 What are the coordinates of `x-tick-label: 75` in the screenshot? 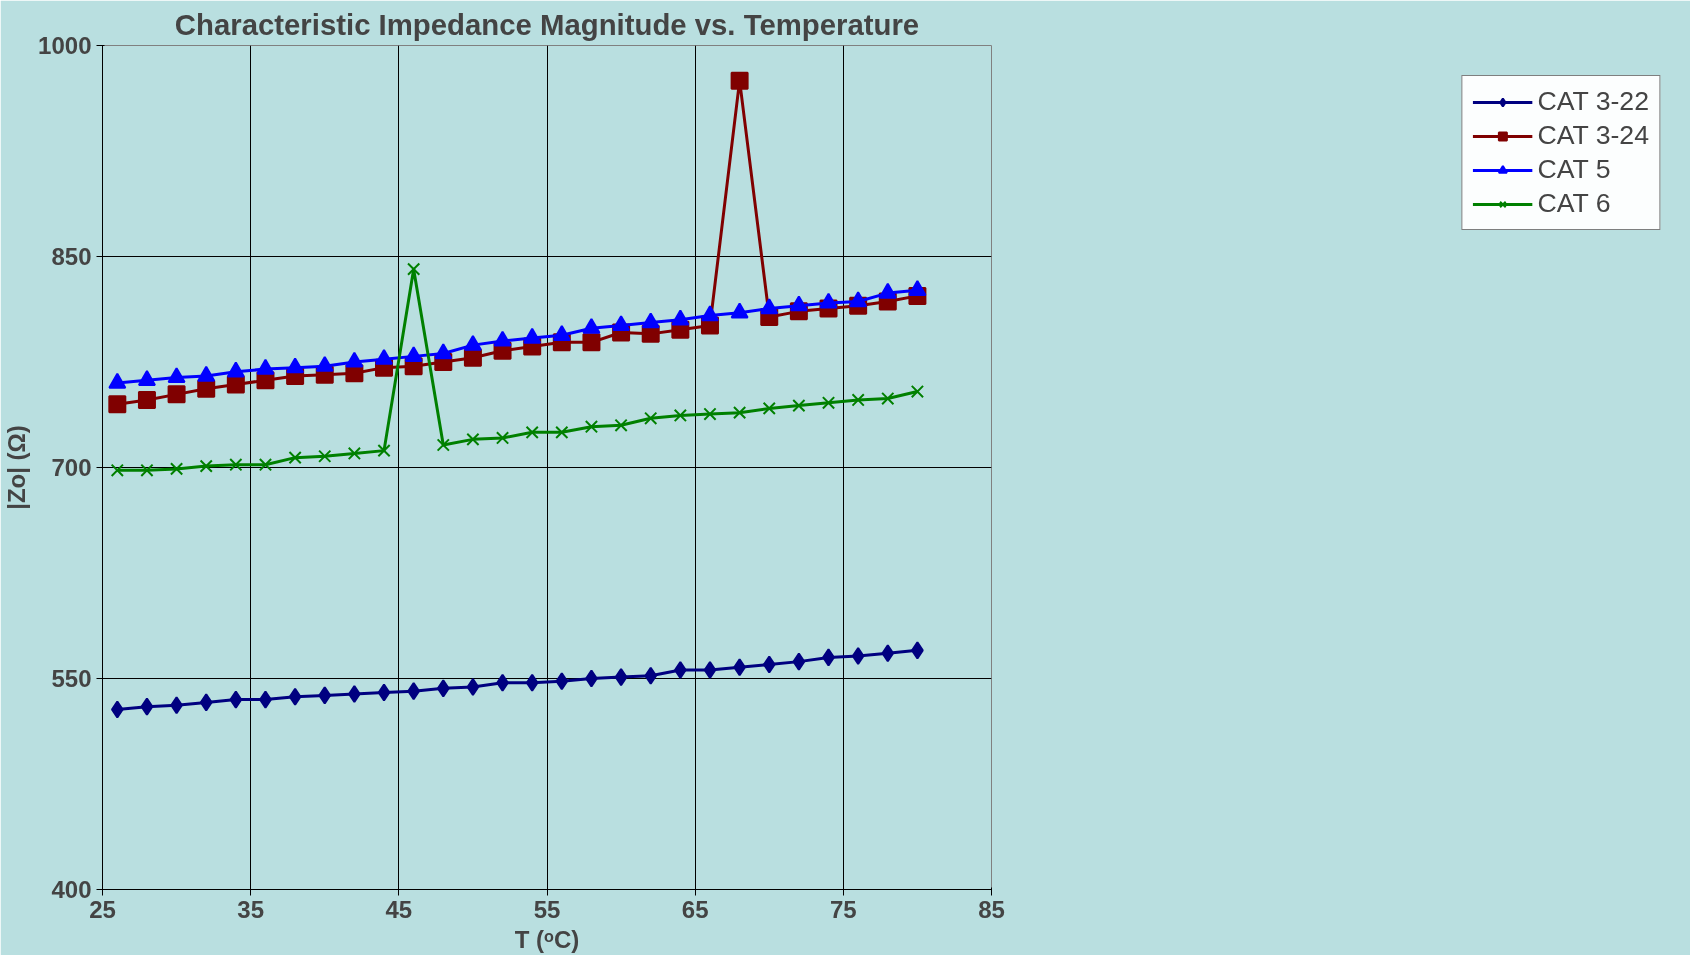 It's located at (843, 909).